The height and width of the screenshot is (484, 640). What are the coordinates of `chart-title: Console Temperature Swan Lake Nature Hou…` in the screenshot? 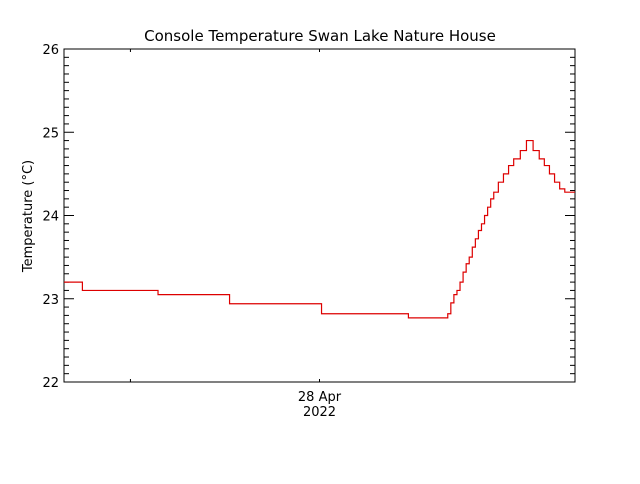 It's located at (320, 36).